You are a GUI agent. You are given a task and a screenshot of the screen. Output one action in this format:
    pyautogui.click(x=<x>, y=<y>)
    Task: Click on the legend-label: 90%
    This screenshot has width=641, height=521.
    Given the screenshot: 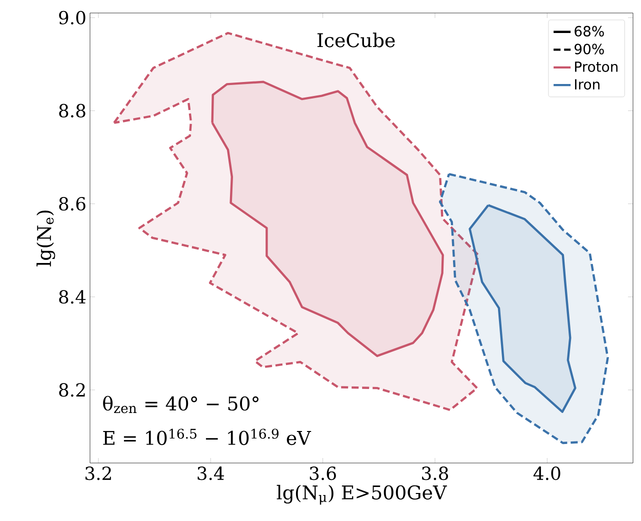 What is the action you would take?
    pyautogui.click(x=589, y=49)
    